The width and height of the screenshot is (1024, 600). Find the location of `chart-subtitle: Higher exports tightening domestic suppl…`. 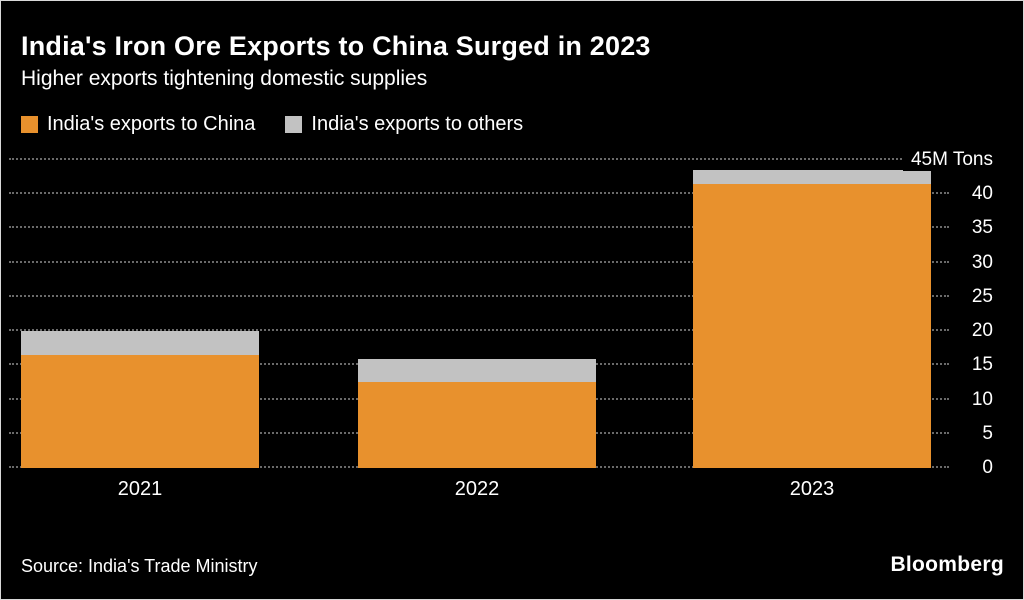

chart-subtitle: Higher exports tightening domestic suppl… is located at coordinates (224, 78).